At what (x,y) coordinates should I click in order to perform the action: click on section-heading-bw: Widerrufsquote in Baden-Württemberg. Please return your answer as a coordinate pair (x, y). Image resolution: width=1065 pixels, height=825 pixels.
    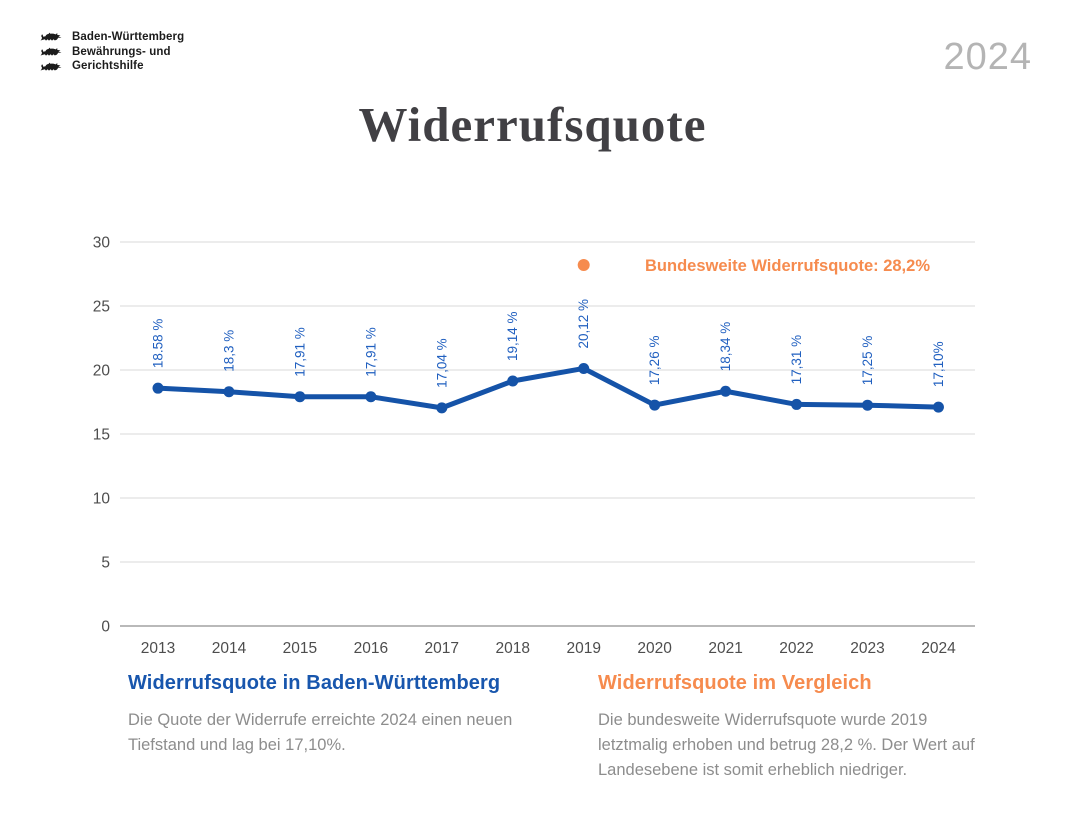
    Looking at the image, I should click on (314, 683).